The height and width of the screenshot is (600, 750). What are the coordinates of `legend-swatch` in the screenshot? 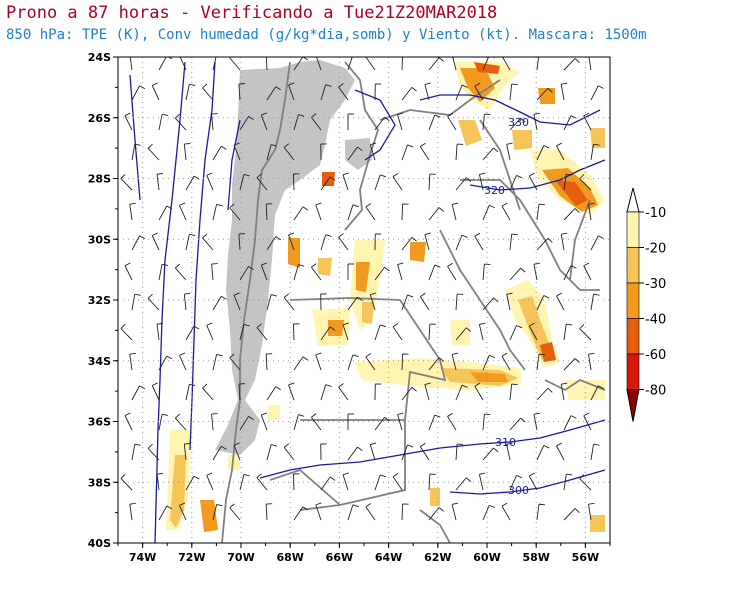 It's located at (633, 300).